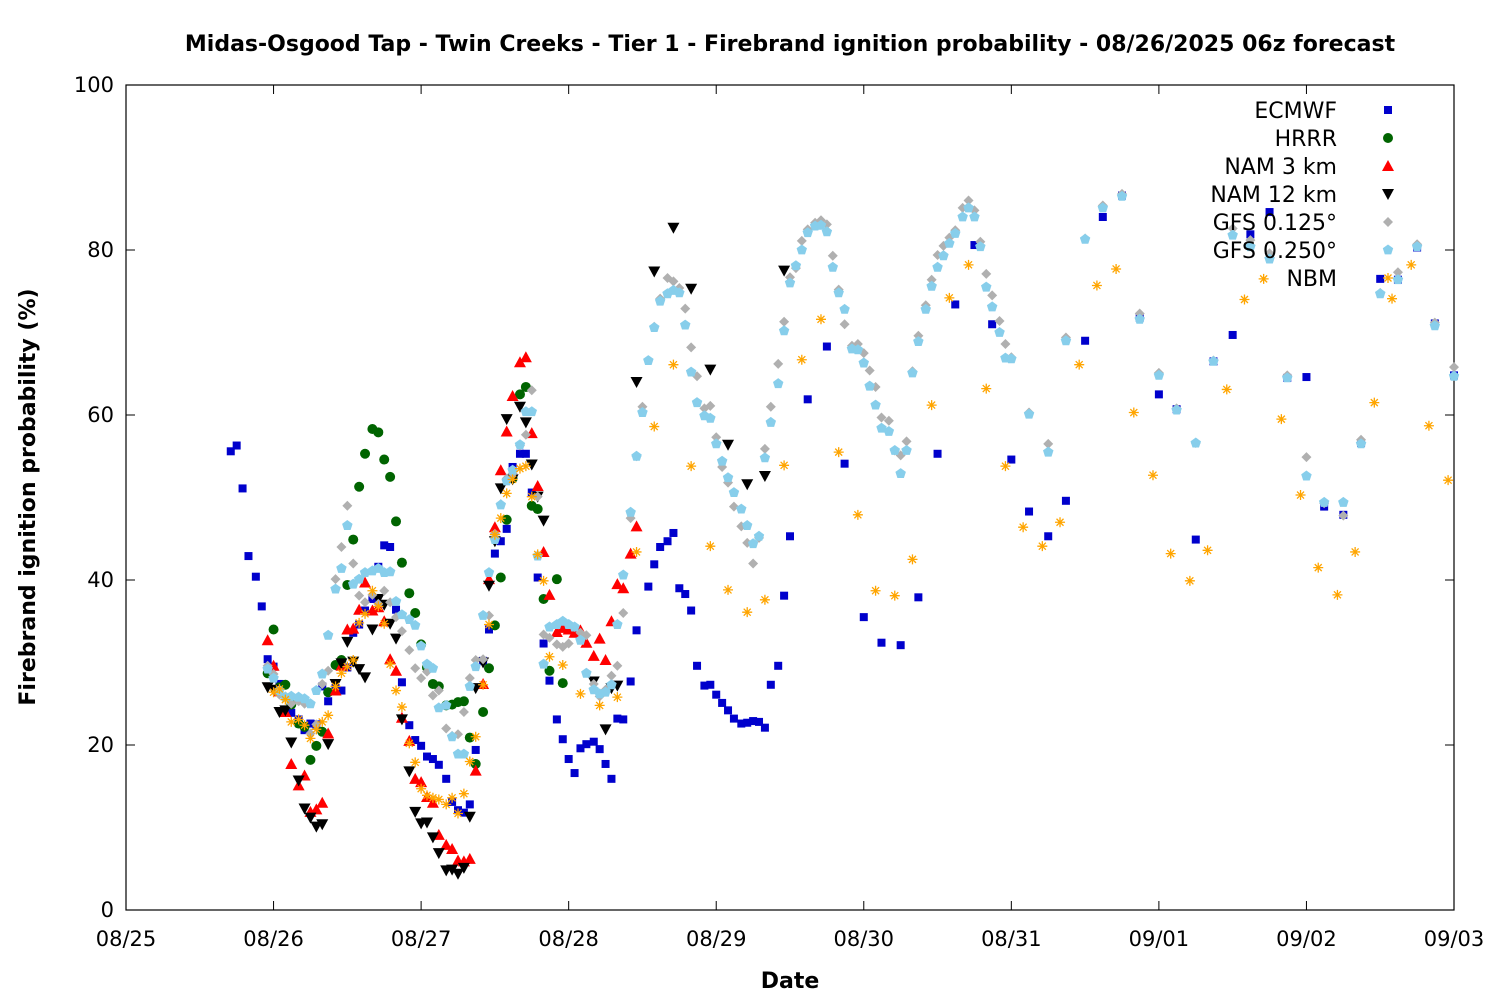 The image size is (1500, 1000). What do you see at coordinates (1311, 279) in the screenshot?
I see `legend-label: NBM` at bounding box center [1311, 279].